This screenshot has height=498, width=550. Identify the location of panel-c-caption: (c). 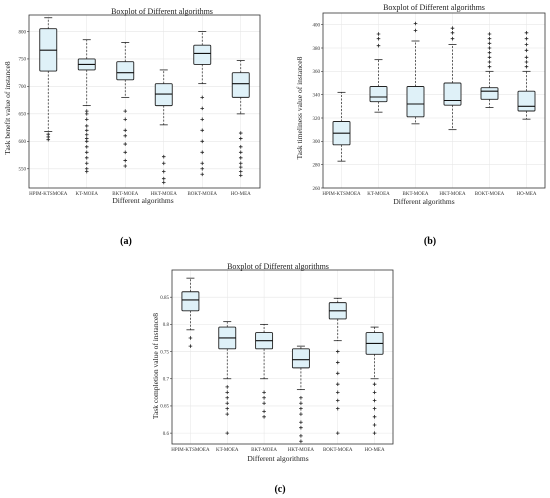
(279, 489).